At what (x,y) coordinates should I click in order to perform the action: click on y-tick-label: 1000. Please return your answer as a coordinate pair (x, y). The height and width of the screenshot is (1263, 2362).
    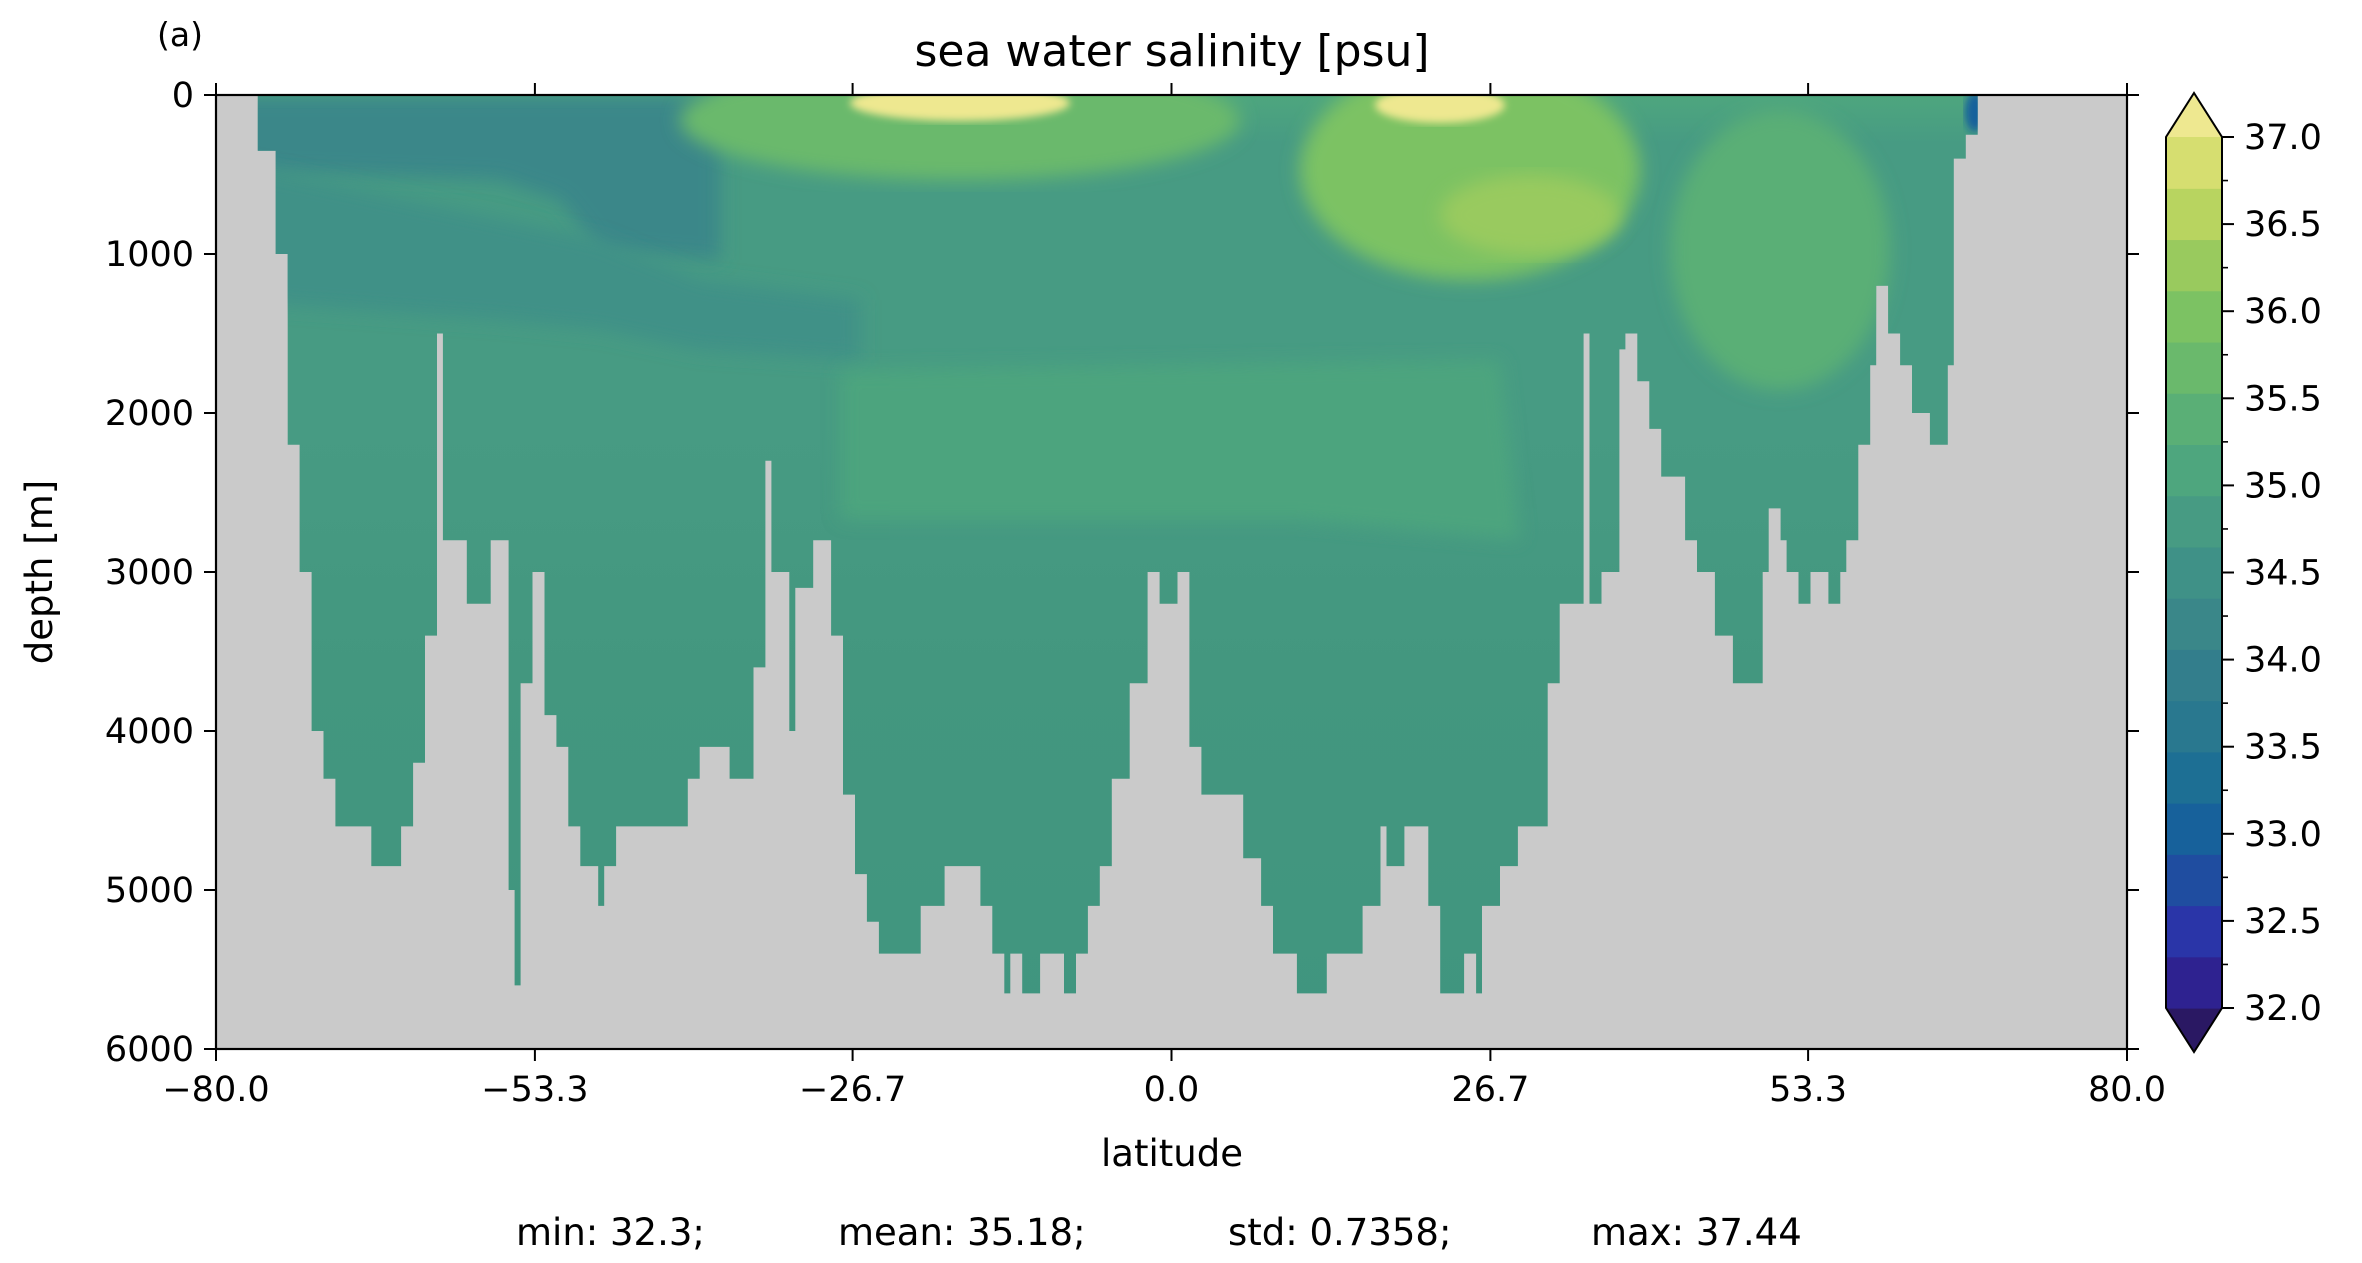
    Looking at the image, I should click on (149, 255).